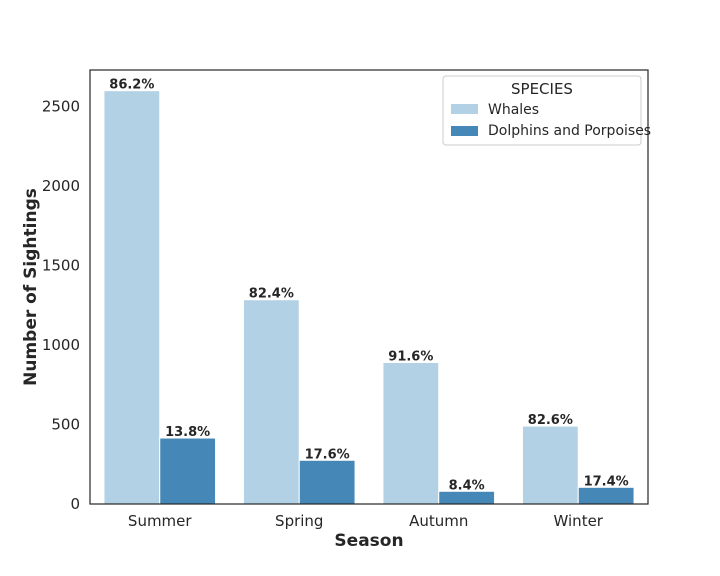  What do you see at coordinates (513, 110) in the screenshot?
I see `legend-label-whales: Whales` at bounding box center [513, 110].